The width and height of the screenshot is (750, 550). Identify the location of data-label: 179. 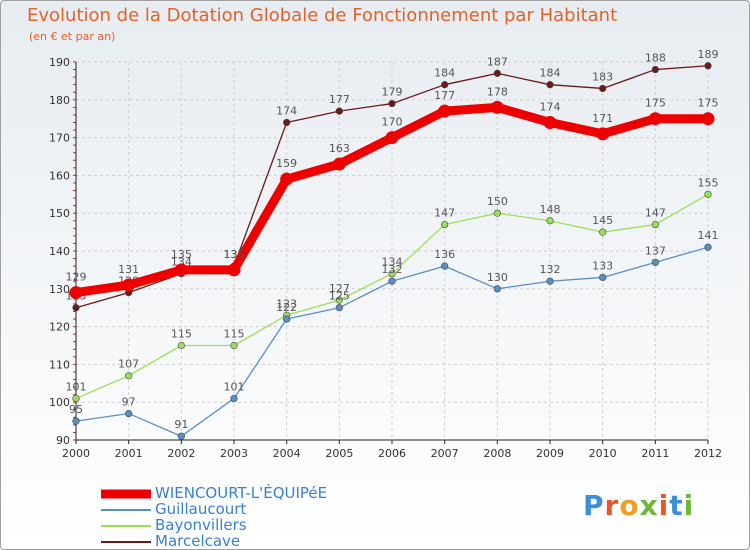
(392, 92).